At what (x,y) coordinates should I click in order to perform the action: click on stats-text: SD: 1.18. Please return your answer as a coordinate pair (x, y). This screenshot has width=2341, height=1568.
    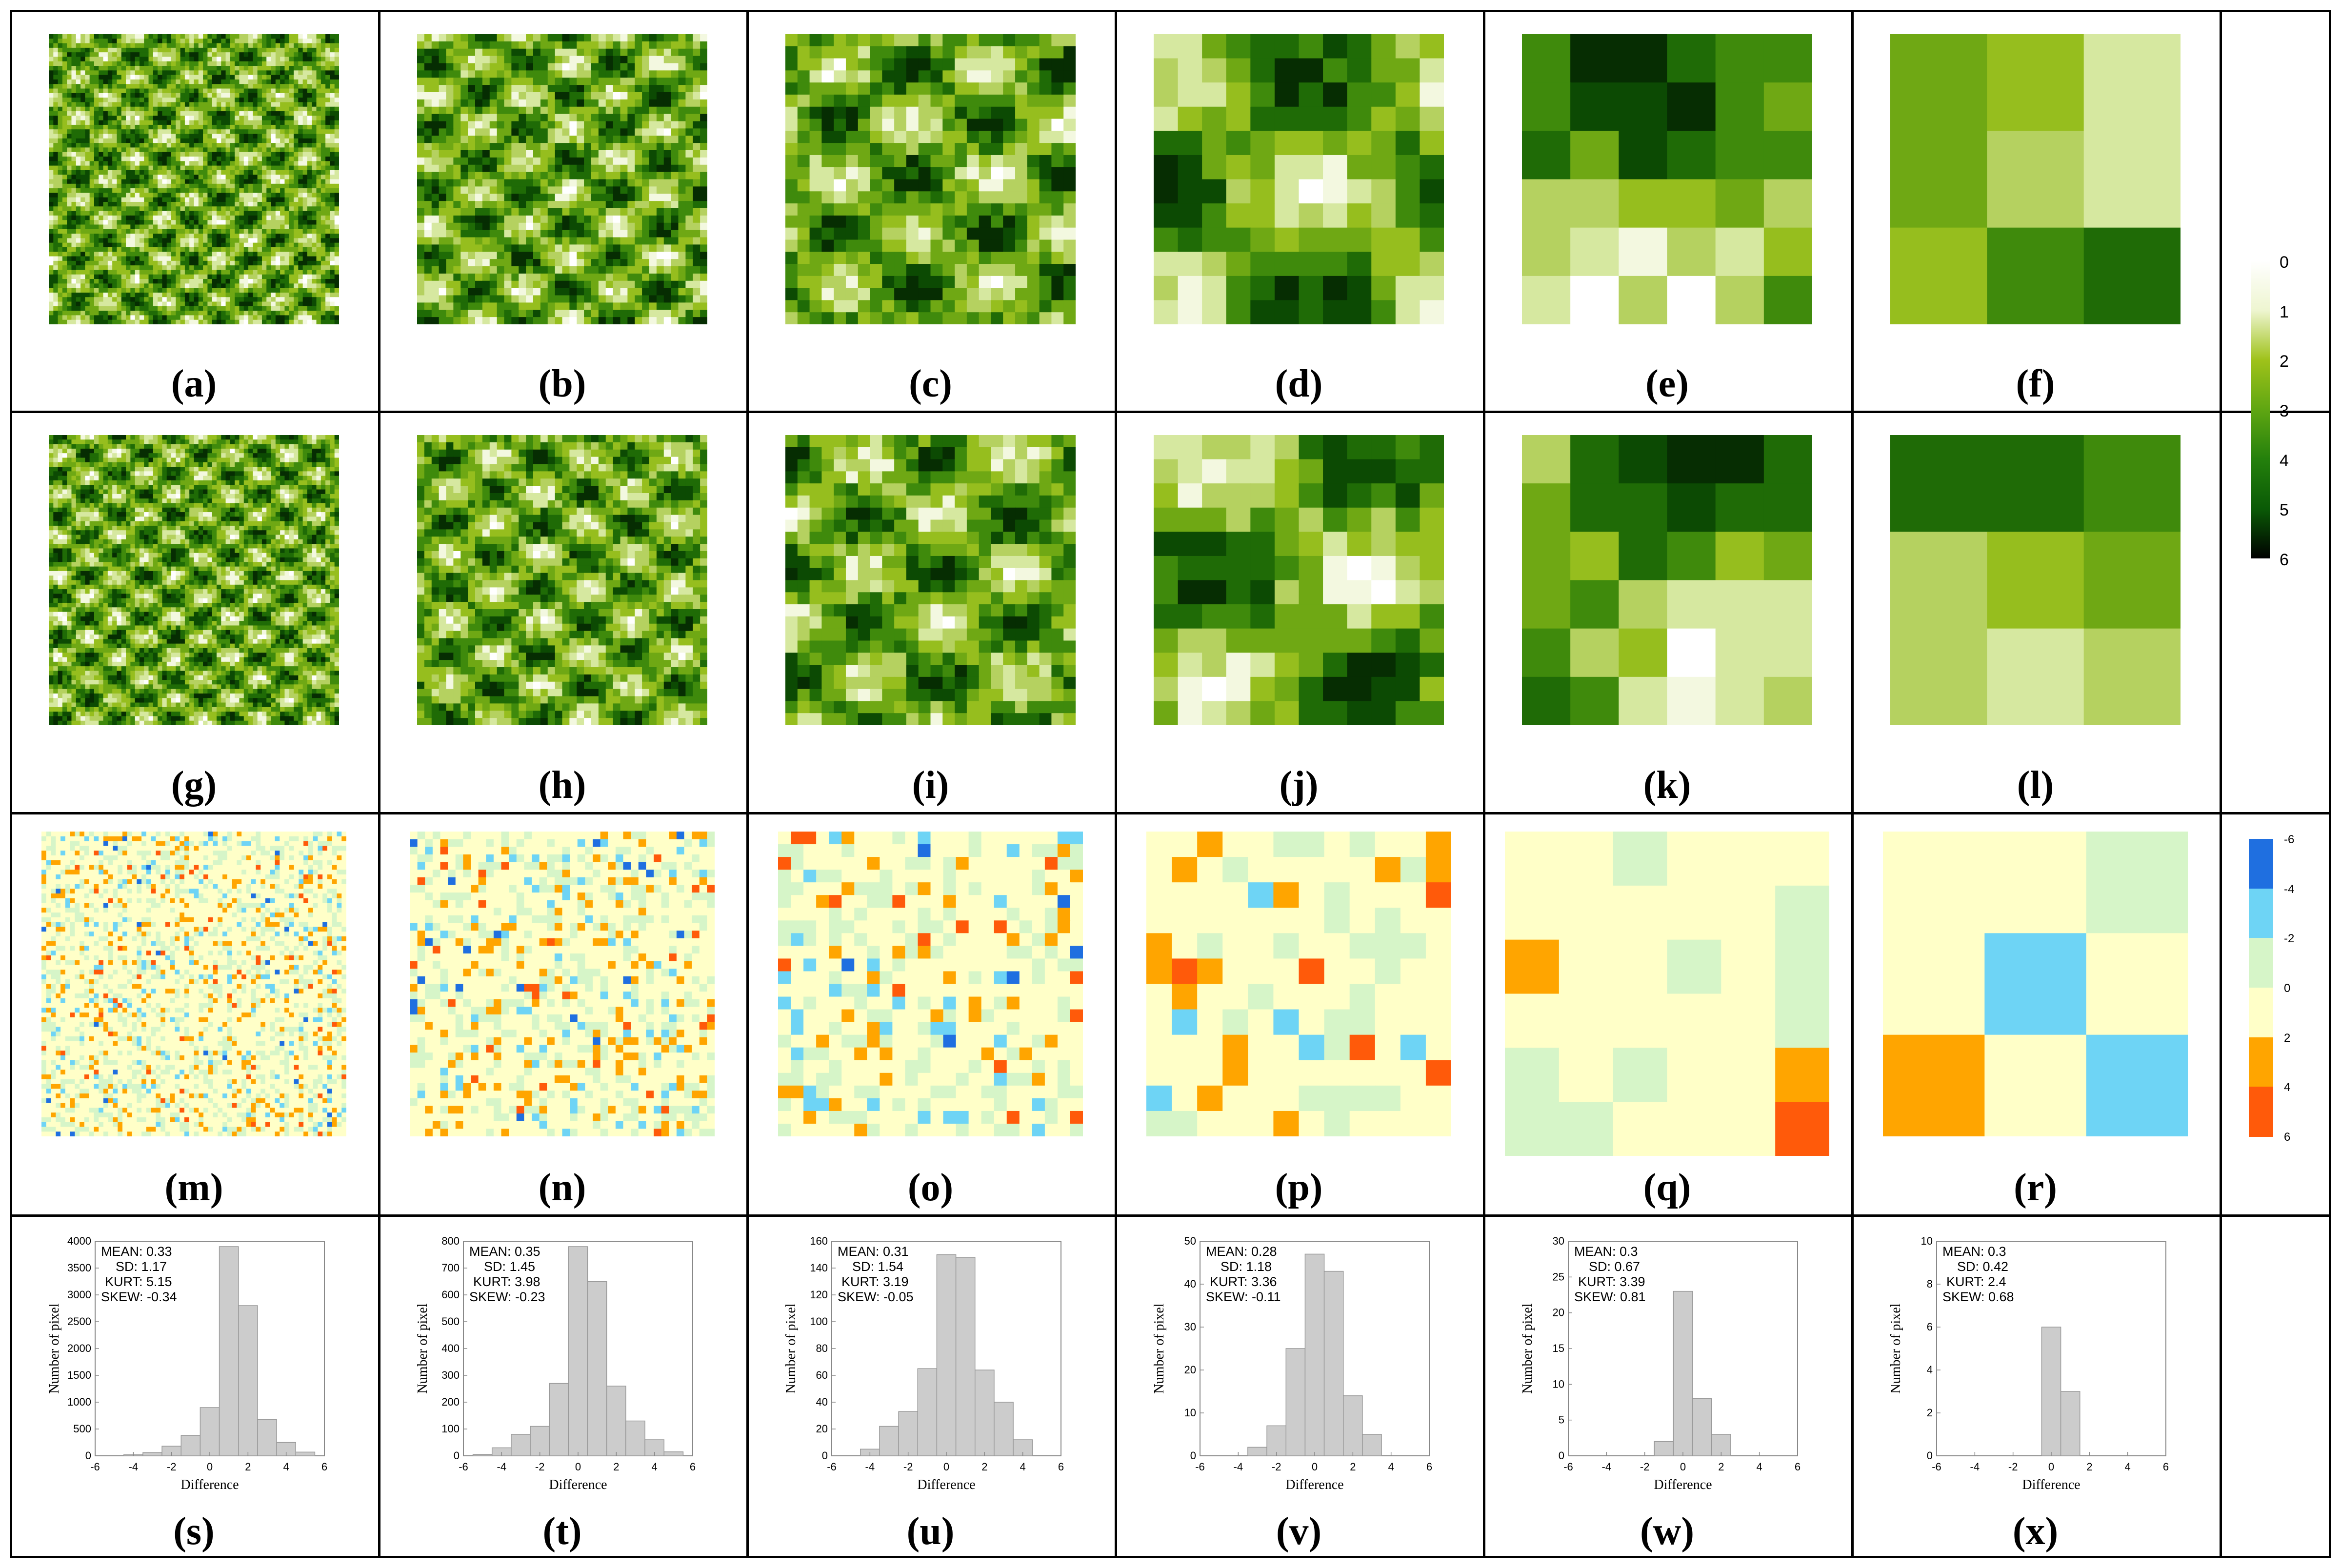
    Looking at the image, I should click on (1246, 1266).